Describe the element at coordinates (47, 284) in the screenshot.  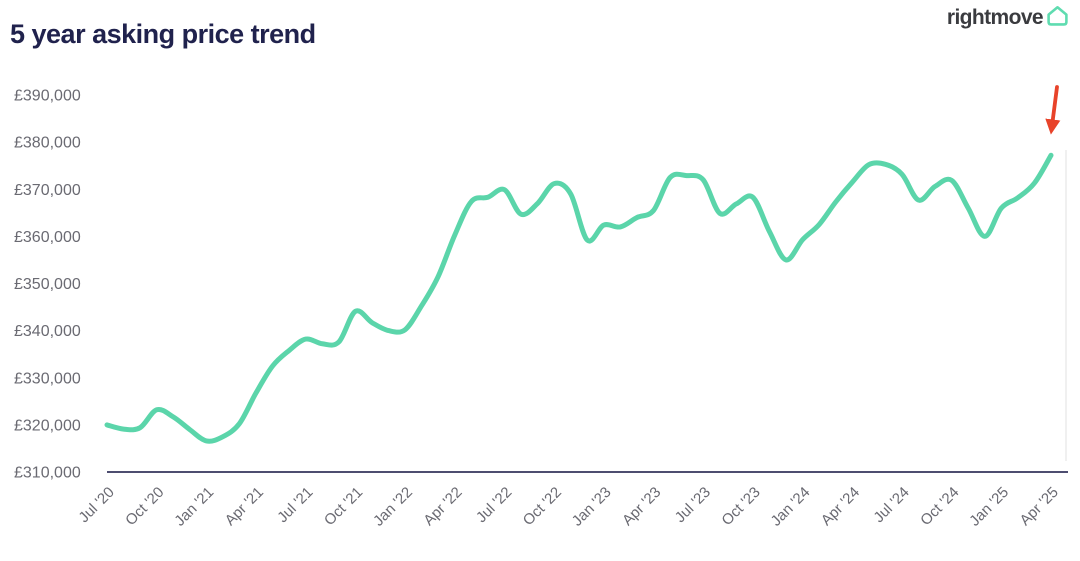
I see `y-axis-tick-label: £350,000` at that location.